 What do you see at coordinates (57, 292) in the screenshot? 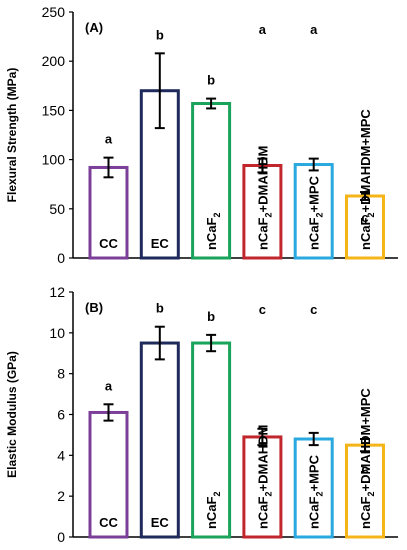
I see `y-tick-label: 12` at bounding box center [57, 292].